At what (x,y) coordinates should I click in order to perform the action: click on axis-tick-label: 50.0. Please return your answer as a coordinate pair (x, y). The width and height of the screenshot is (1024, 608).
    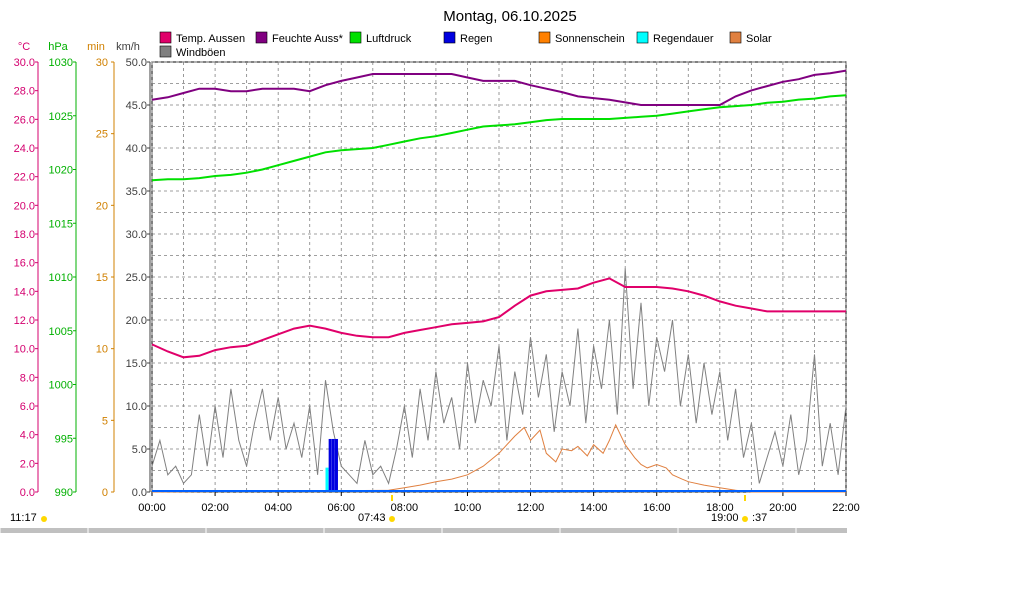
    Looking at the image, I should click on (136, 63).